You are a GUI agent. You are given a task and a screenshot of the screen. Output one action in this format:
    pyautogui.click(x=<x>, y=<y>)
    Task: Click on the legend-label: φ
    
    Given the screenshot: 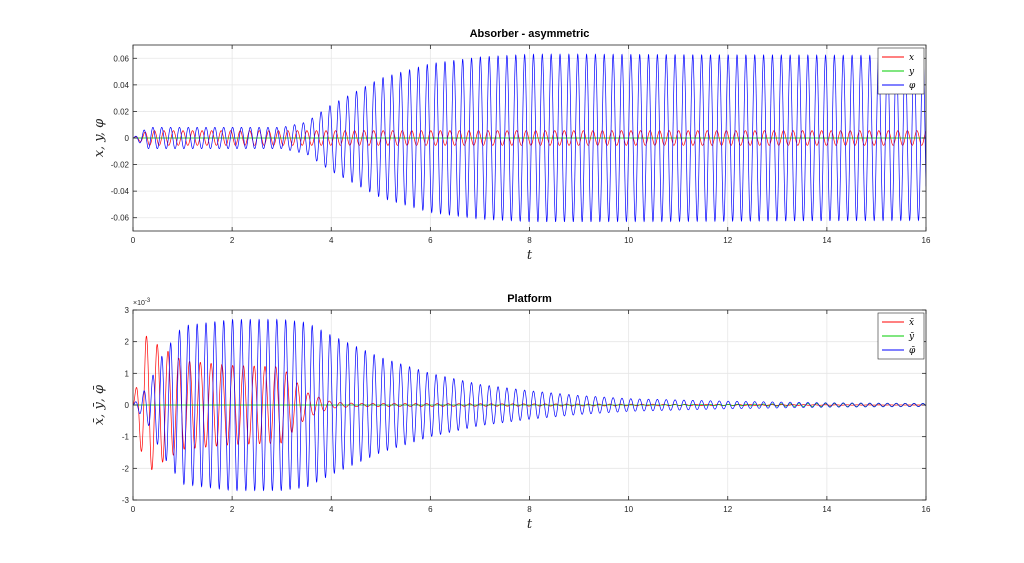 What is the action you would take?
    pyautogui.click(x=912, y=86)
    